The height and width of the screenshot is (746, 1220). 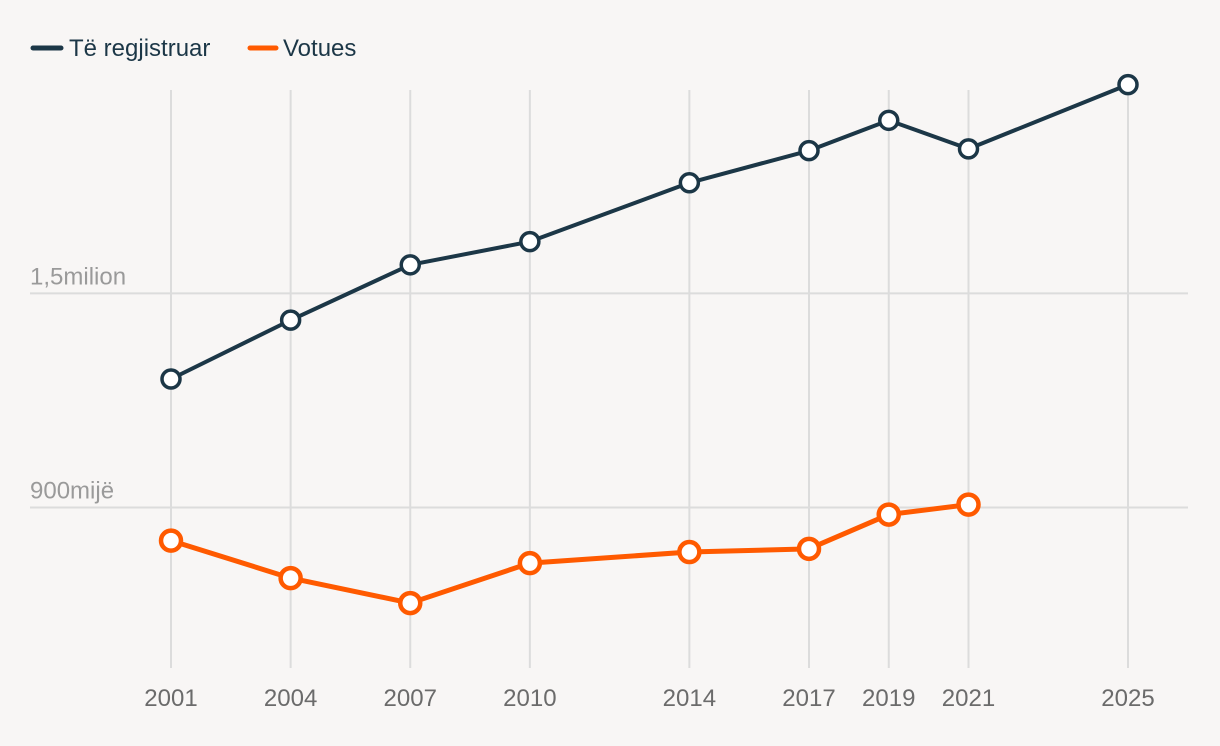 What do you see at coordinates (888, 698) in the screenshot?
I see `x-tick-label-2019: 2019` at bounding box center [888, 698].